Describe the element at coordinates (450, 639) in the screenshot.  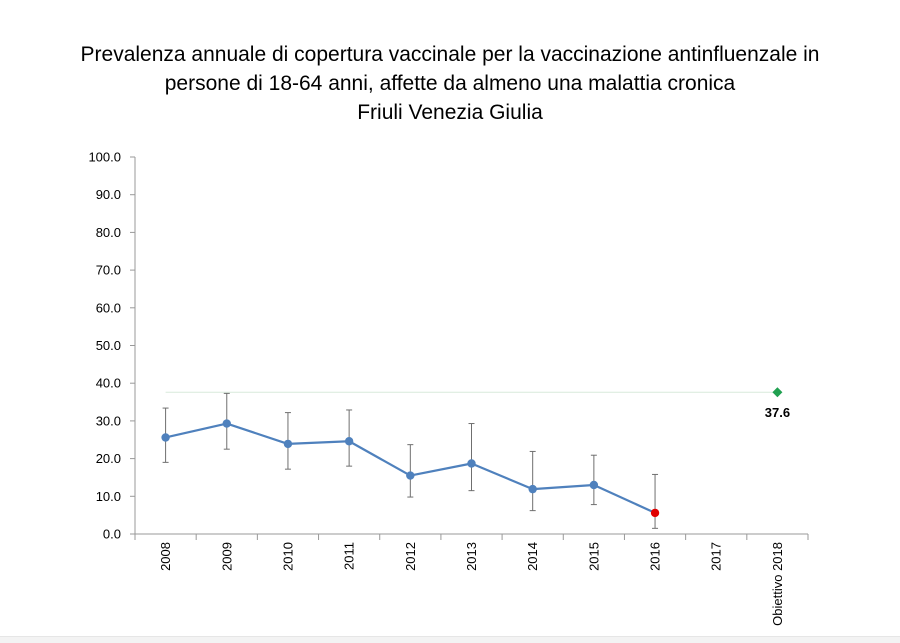
I see `bottom-scrollbar-edge` at that location.